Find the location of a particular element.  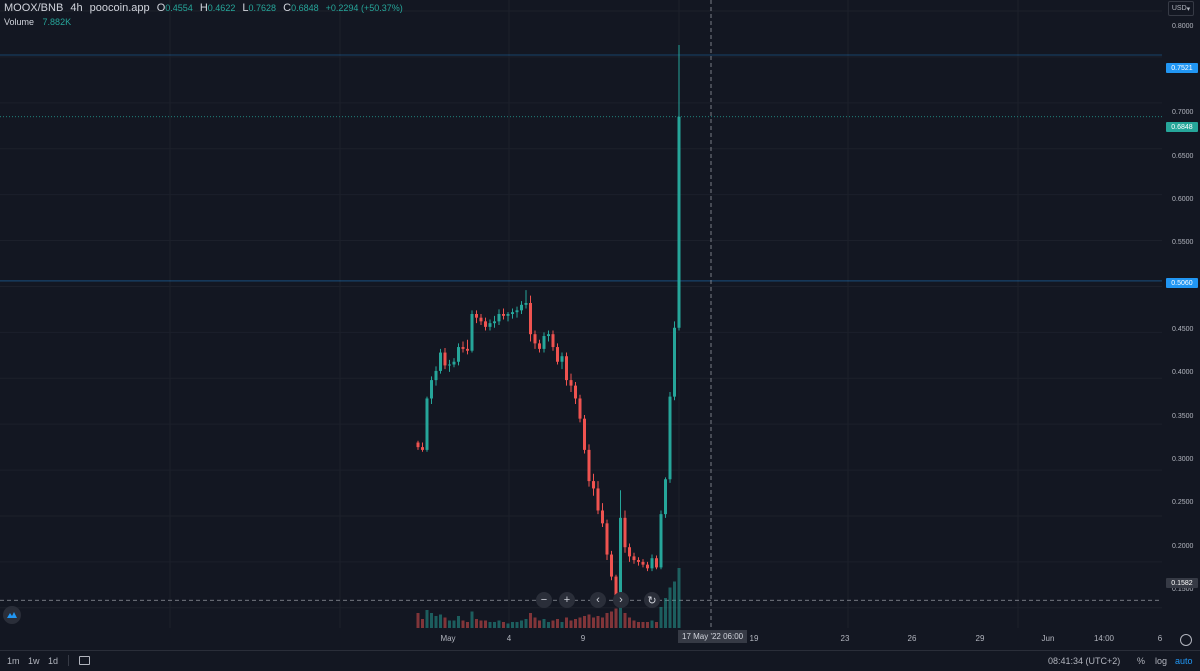

price-tick: 0.8000 is located at coordinates (1183, 26).